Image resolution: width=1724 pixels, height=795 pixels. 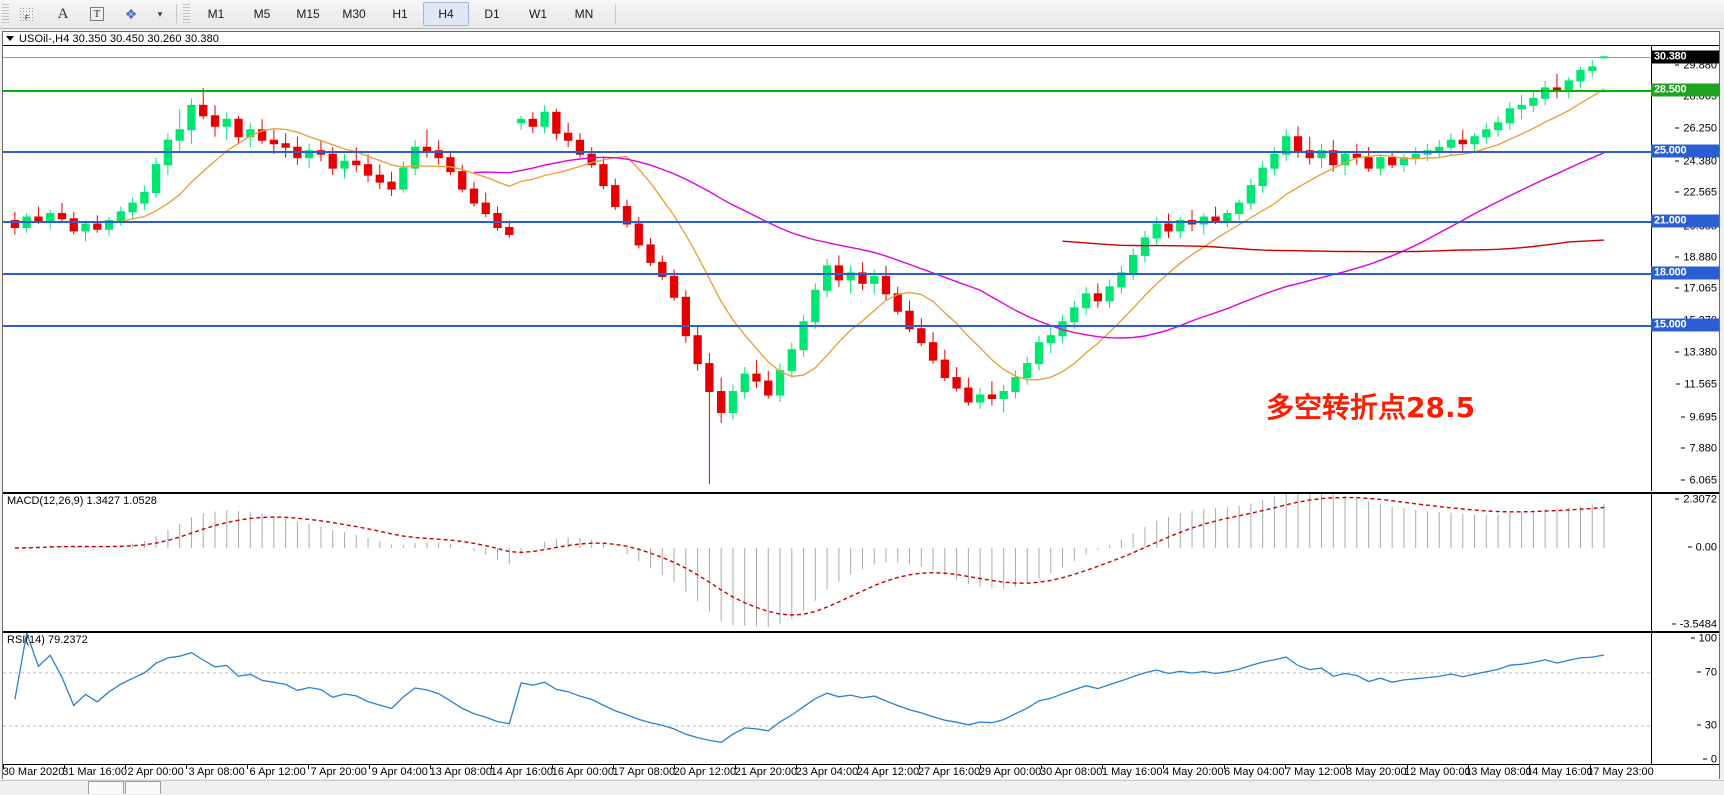 I want to click on timeframe-m30: M30, so click(x=354, y=14).